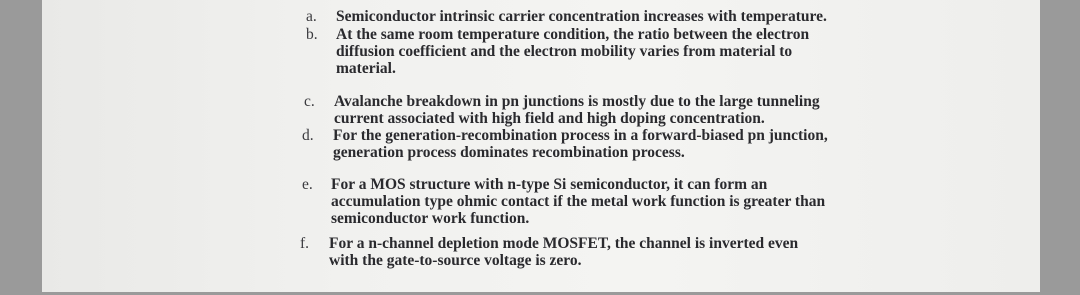 This screenshot has width=1080, height=295. Describe the element at coordinates (308, 135) in the screenshot. I see `item-label: d.` at that location.